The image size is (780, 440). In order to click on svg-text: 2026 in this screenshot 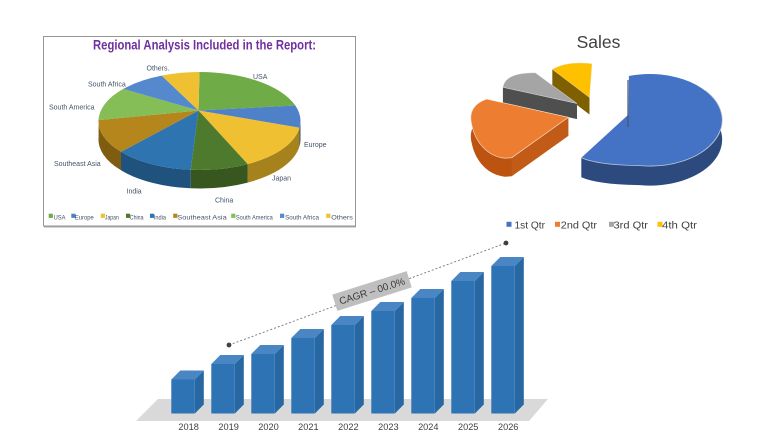, I will do `click(508, 427)`.